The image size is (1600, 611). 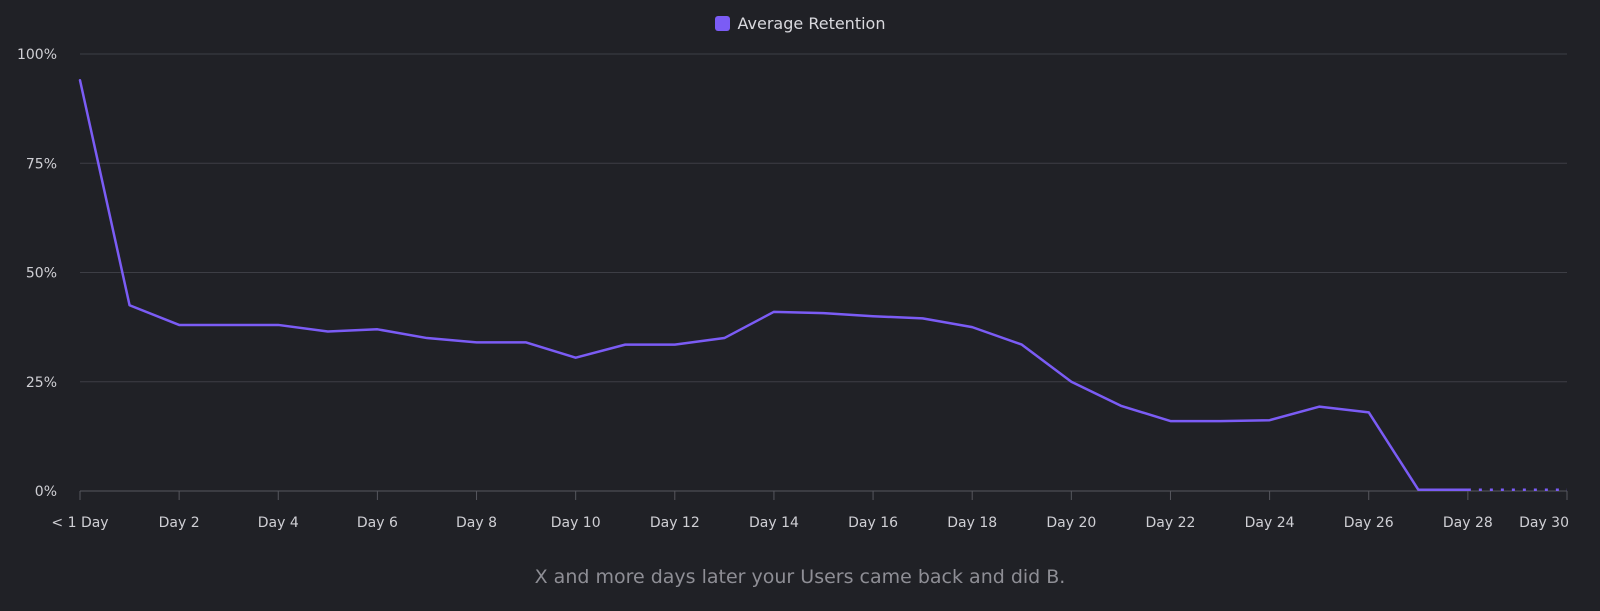 I want to click on chart-legend: Average Retention, so click(x=800, y=23).